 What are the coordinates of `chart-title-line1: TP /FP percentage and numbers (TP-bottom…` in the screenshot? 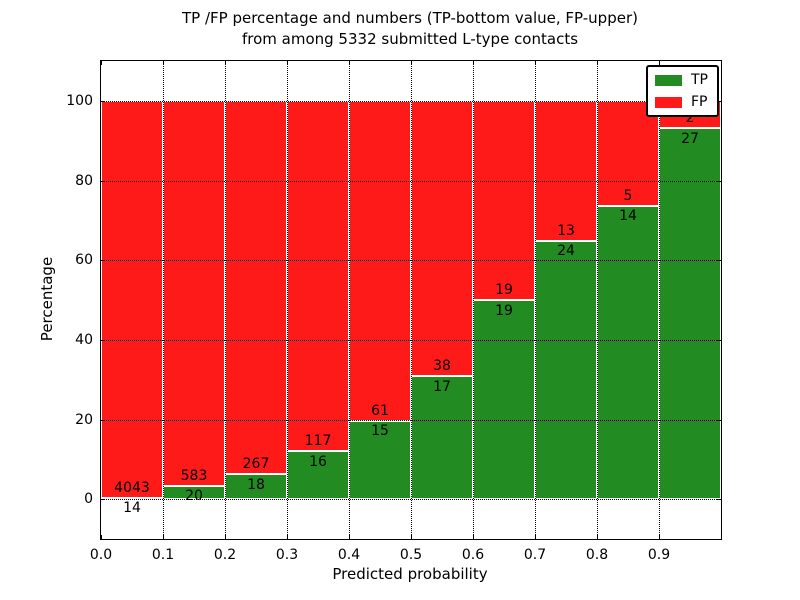 It's located at (410, 18).